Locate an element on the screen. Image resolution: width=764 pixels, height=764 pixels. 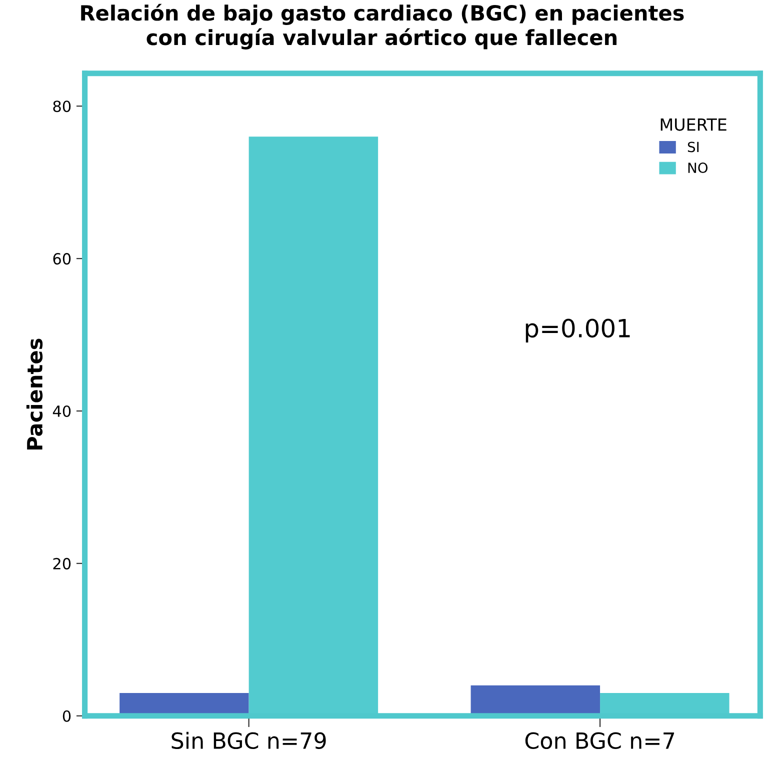
chart-title: Relación de bajo gasto cardiaco (BGC) en pacientes con cirugía valvular aórtico que fallecen is located at coordinates (382, 27).